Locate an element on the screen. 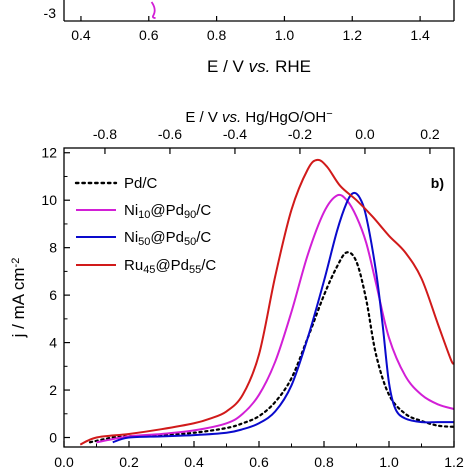  panel-a-y-tick-label: -3 is located at coordinates (50, 13).